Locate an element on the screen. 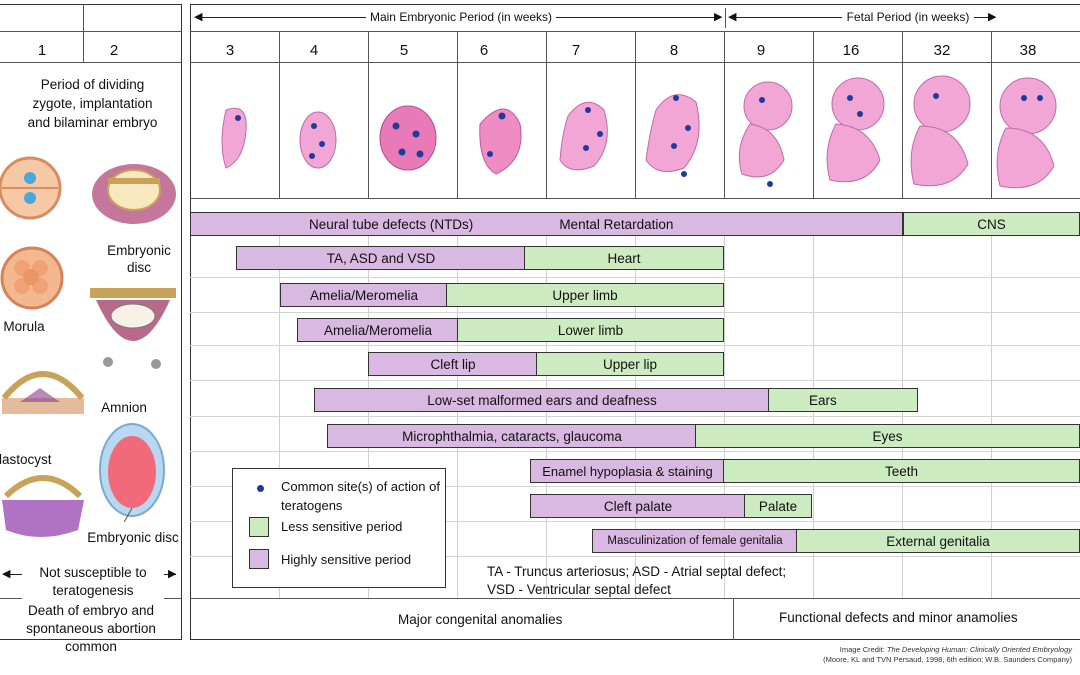 Image resolution: width=1080 pixels, height=675 pixels. amnion-label: Amnion is located at coordinates (124, 407).